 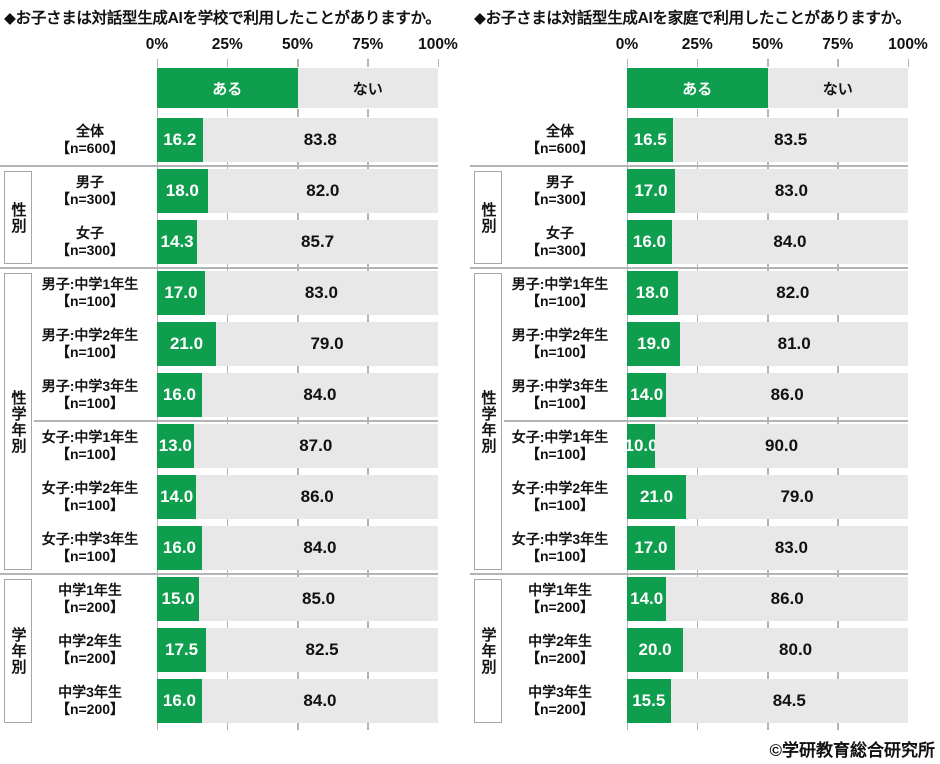 What do you see at coordinates (317, 242) in the screenshot?
I see `bar-segment-nai: 85.7` at bounding box center [317, 242].